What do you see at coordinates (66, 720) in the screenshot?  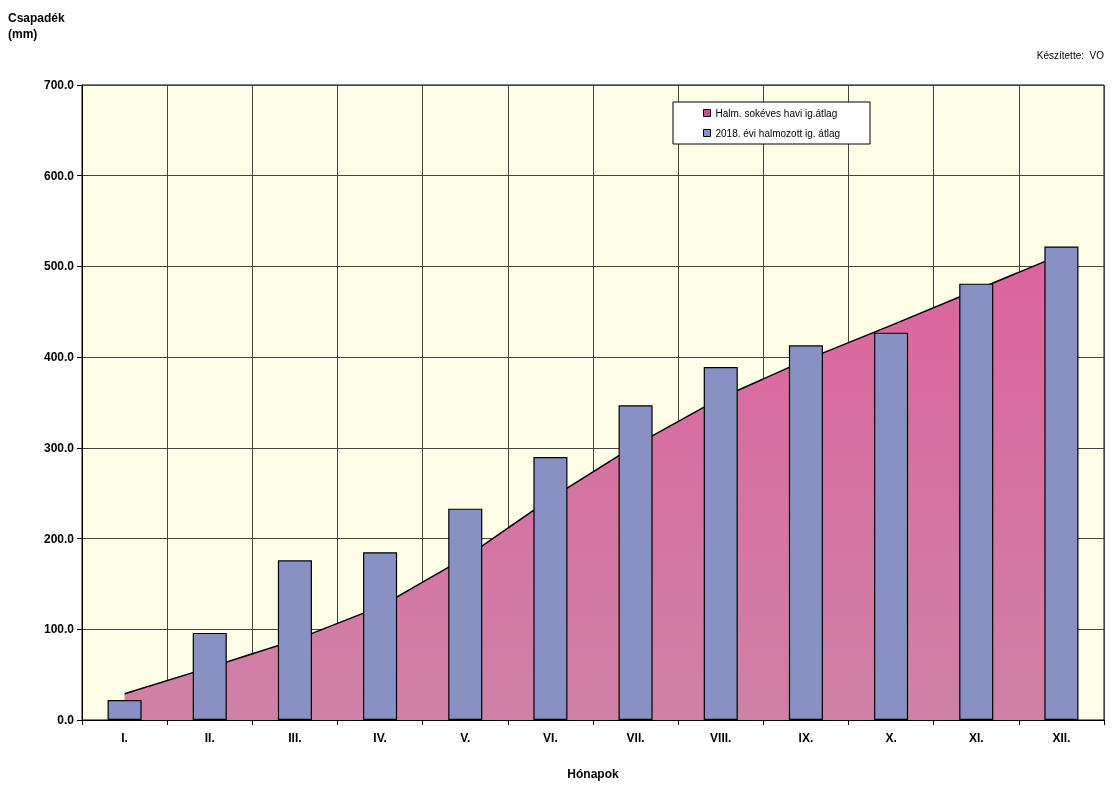 I see `y-tick-label: 0.0` at bounding box center [66, 720].